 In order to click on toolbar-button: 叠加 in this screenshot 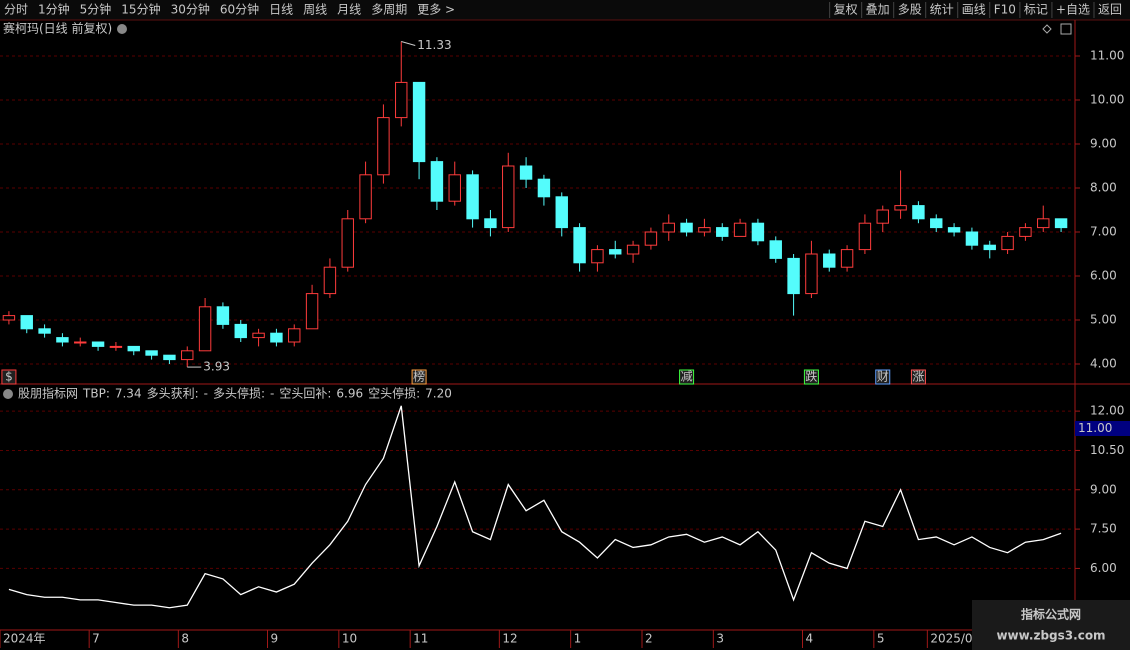, I will do `click(878, 10)`.